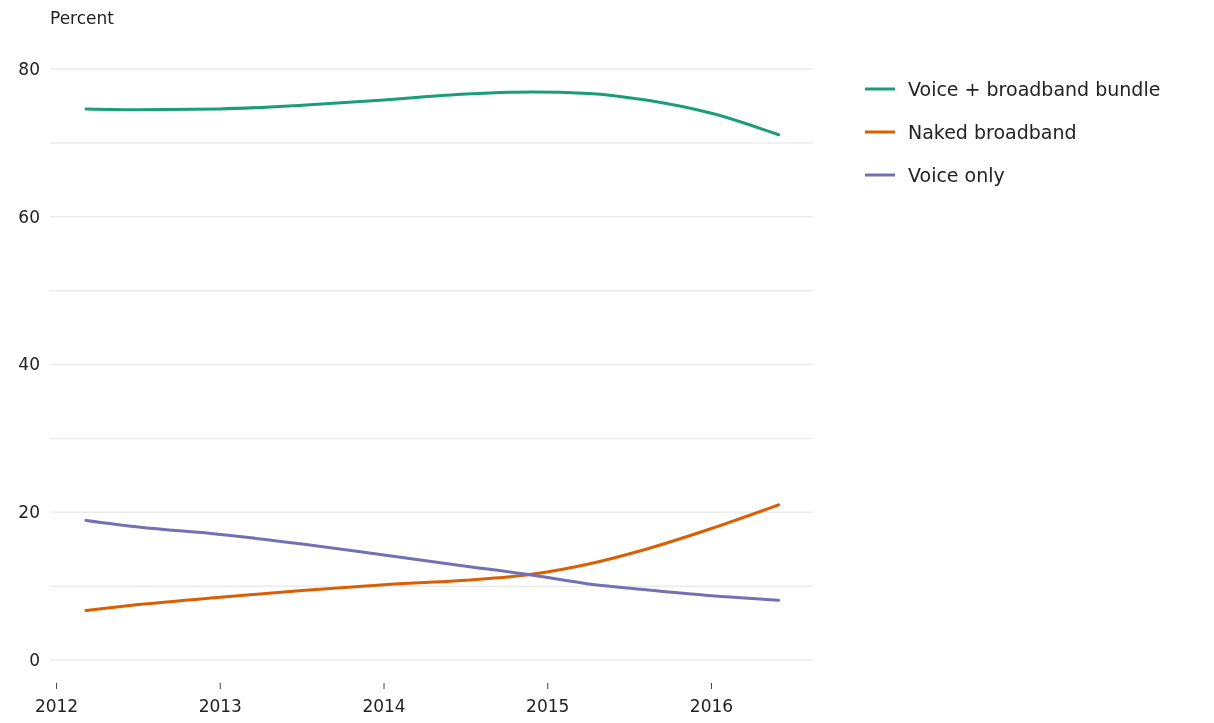 Image resolution: width=1214 pixels, height=723 pixels. Describe the element at coordinates (548, 706) in the screenshot. I see `x-tick-label: 2015` at that location.